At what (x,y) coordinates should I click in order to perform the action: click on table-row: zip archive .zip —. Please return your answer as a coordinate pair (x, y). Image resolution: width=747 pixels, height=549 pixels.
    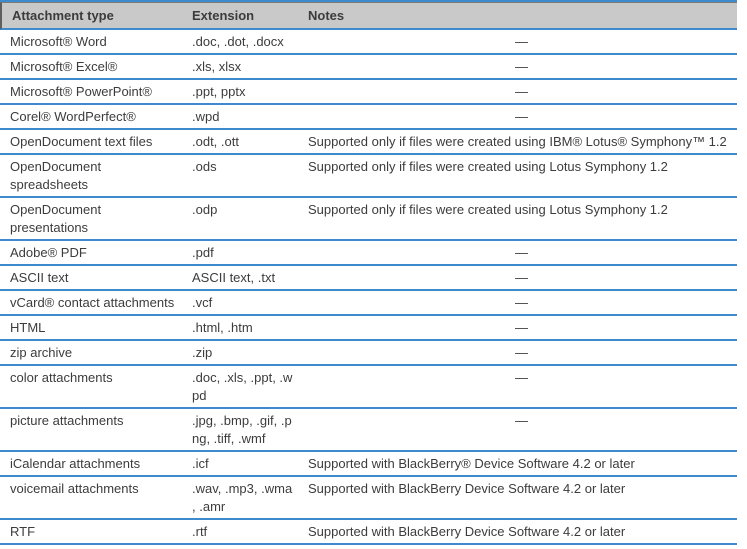
    Looking at the image, I should click on (368, 353).